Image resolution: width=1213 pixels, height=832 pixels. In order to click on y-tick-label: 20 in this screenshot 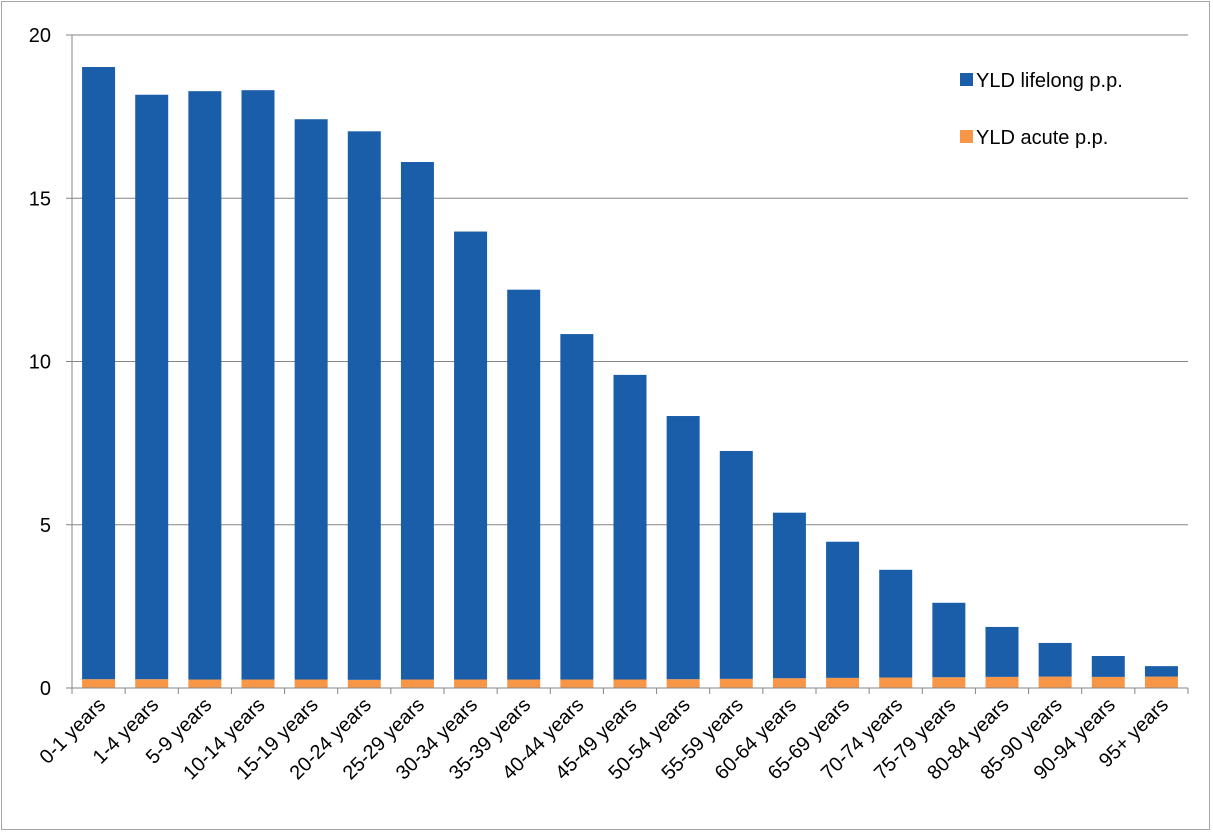, I will do `click(40, 36)`.